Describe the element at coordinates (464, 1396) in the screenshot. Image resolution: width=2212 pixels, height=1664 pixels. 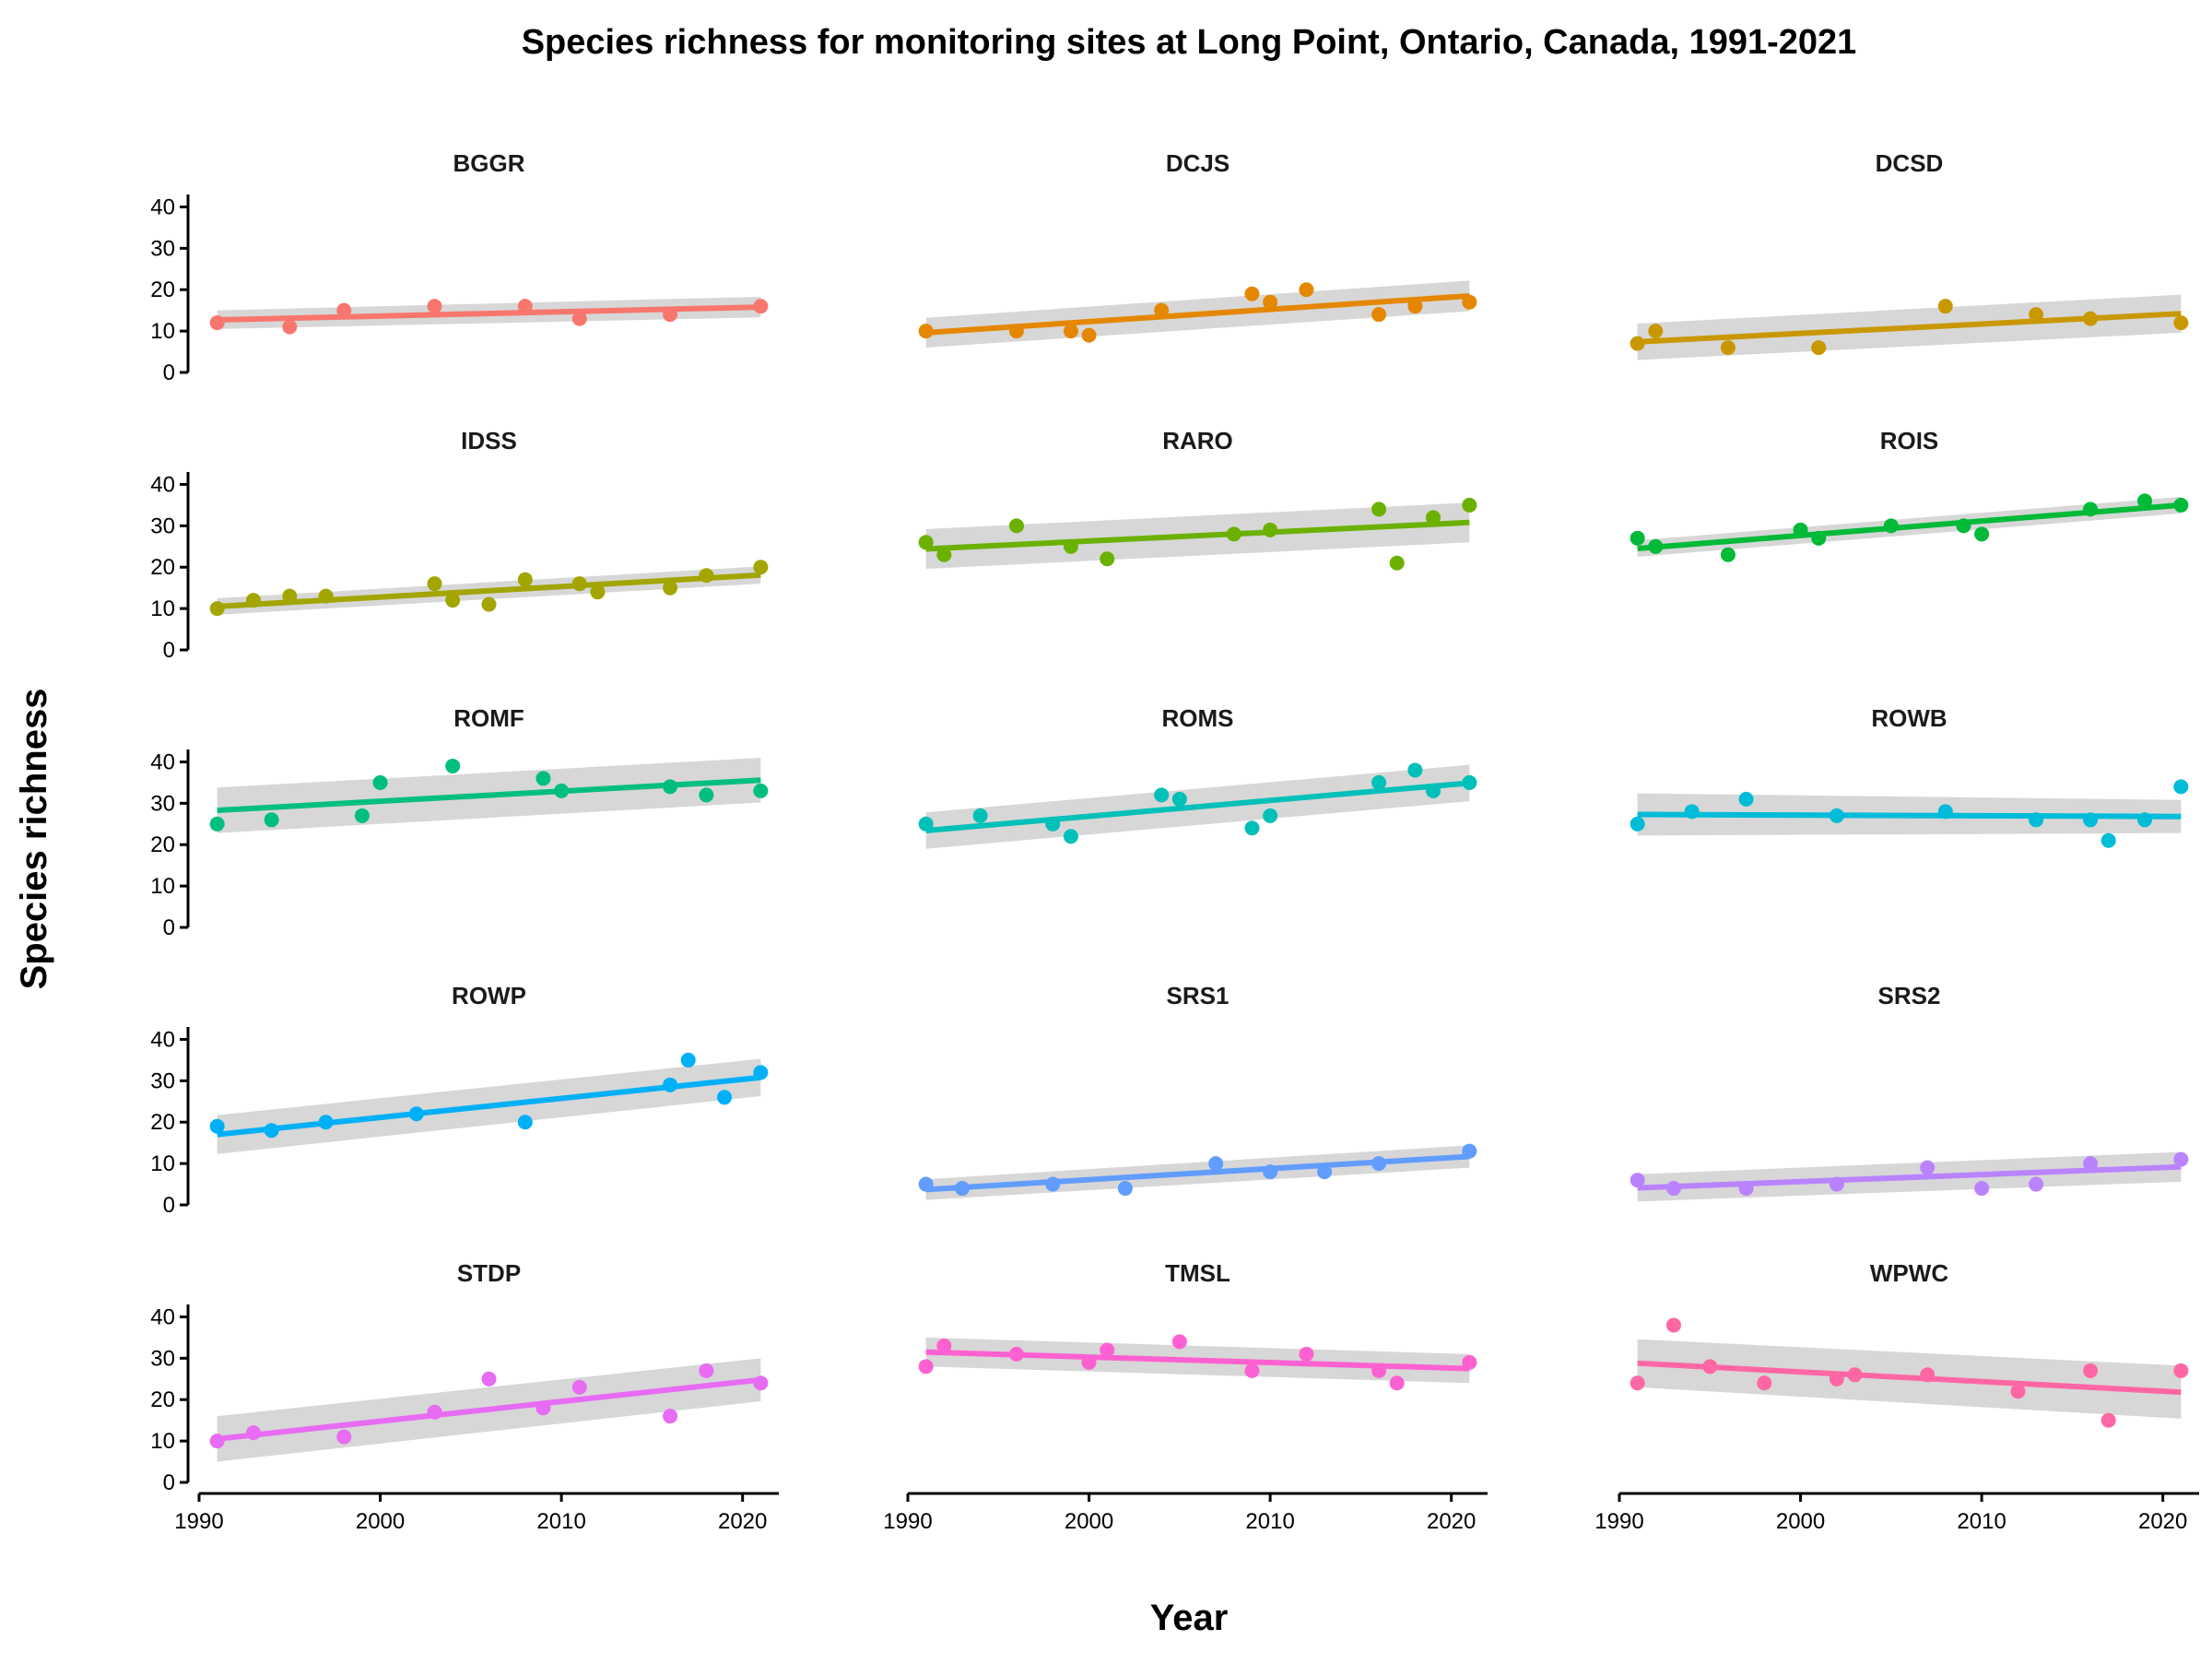
I see `panel-stdp: STDP 0 10 20 30 40 1990 2000 2010 2020` at that location.